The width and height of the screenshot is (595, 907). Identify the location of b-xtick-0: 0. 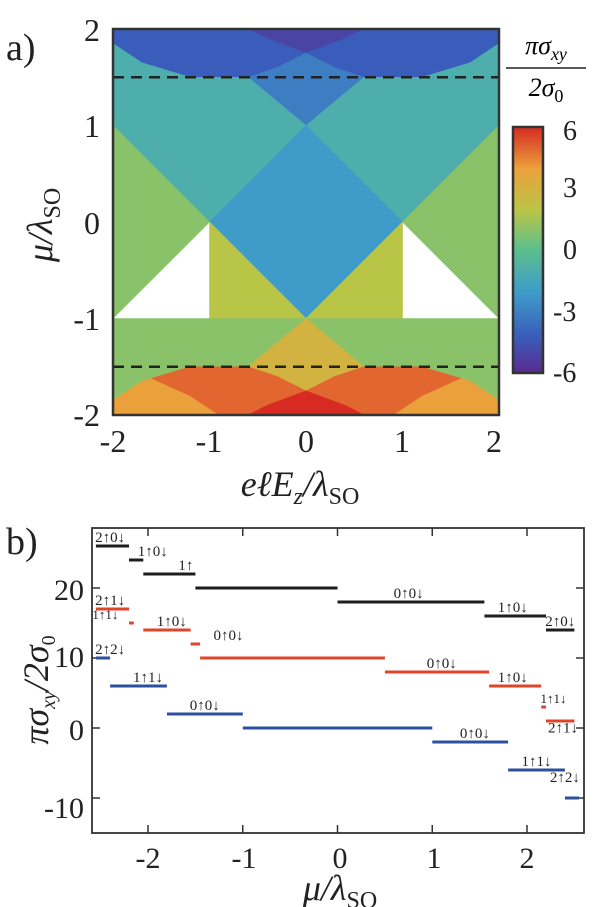
(340, 858).